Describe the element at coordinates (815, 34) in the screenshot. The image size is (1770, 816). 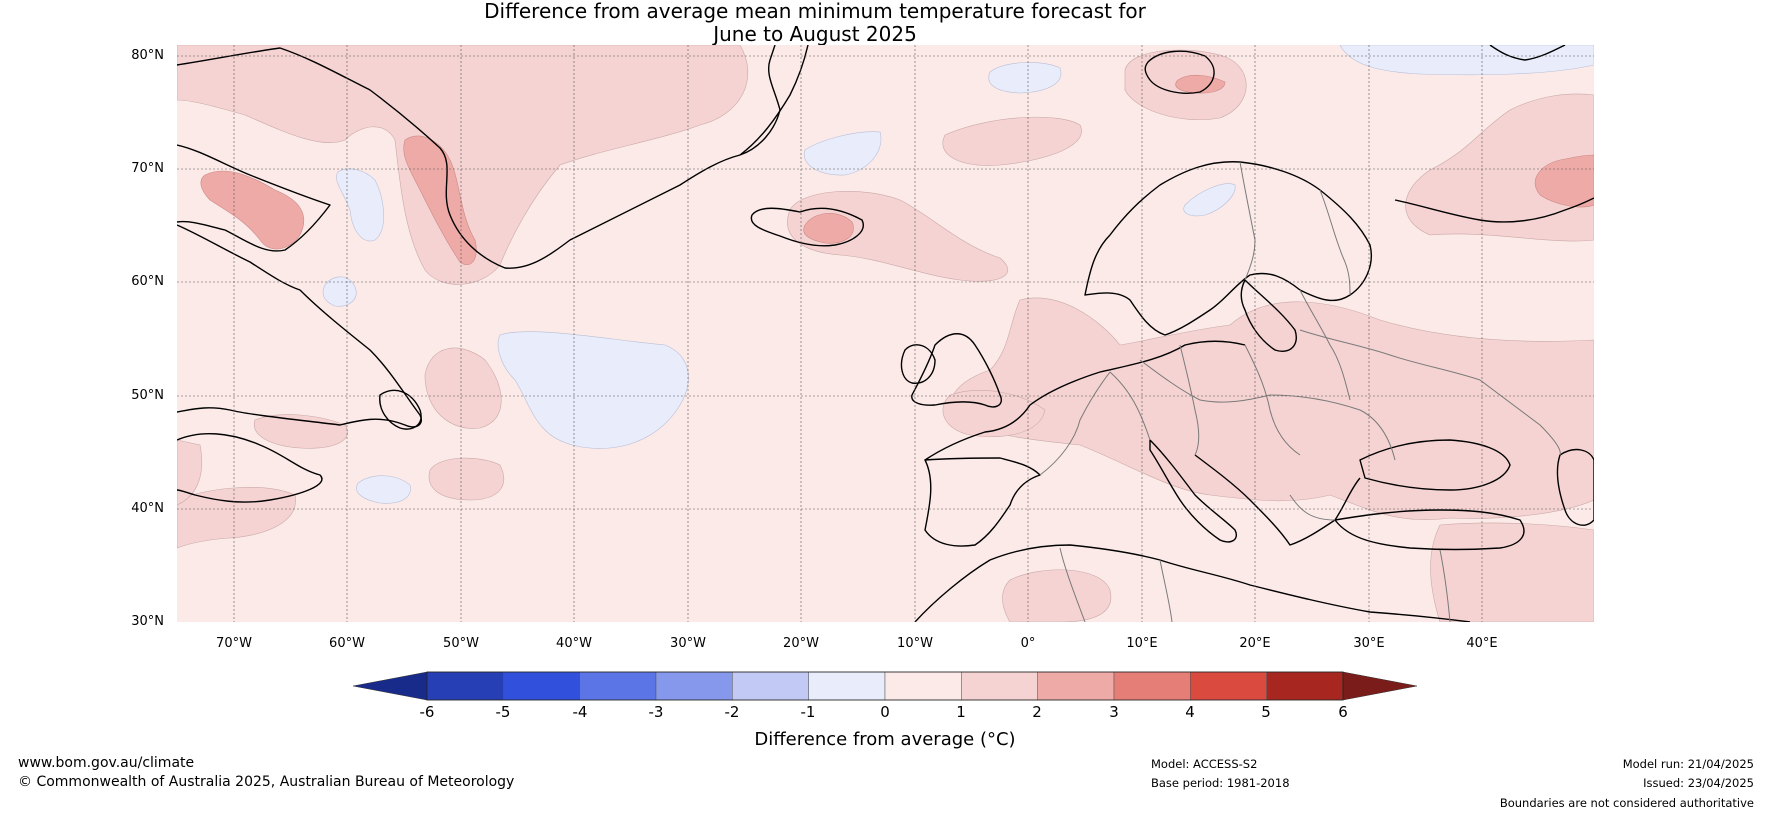
I see `title-line-2: June to August 2025` at that location.